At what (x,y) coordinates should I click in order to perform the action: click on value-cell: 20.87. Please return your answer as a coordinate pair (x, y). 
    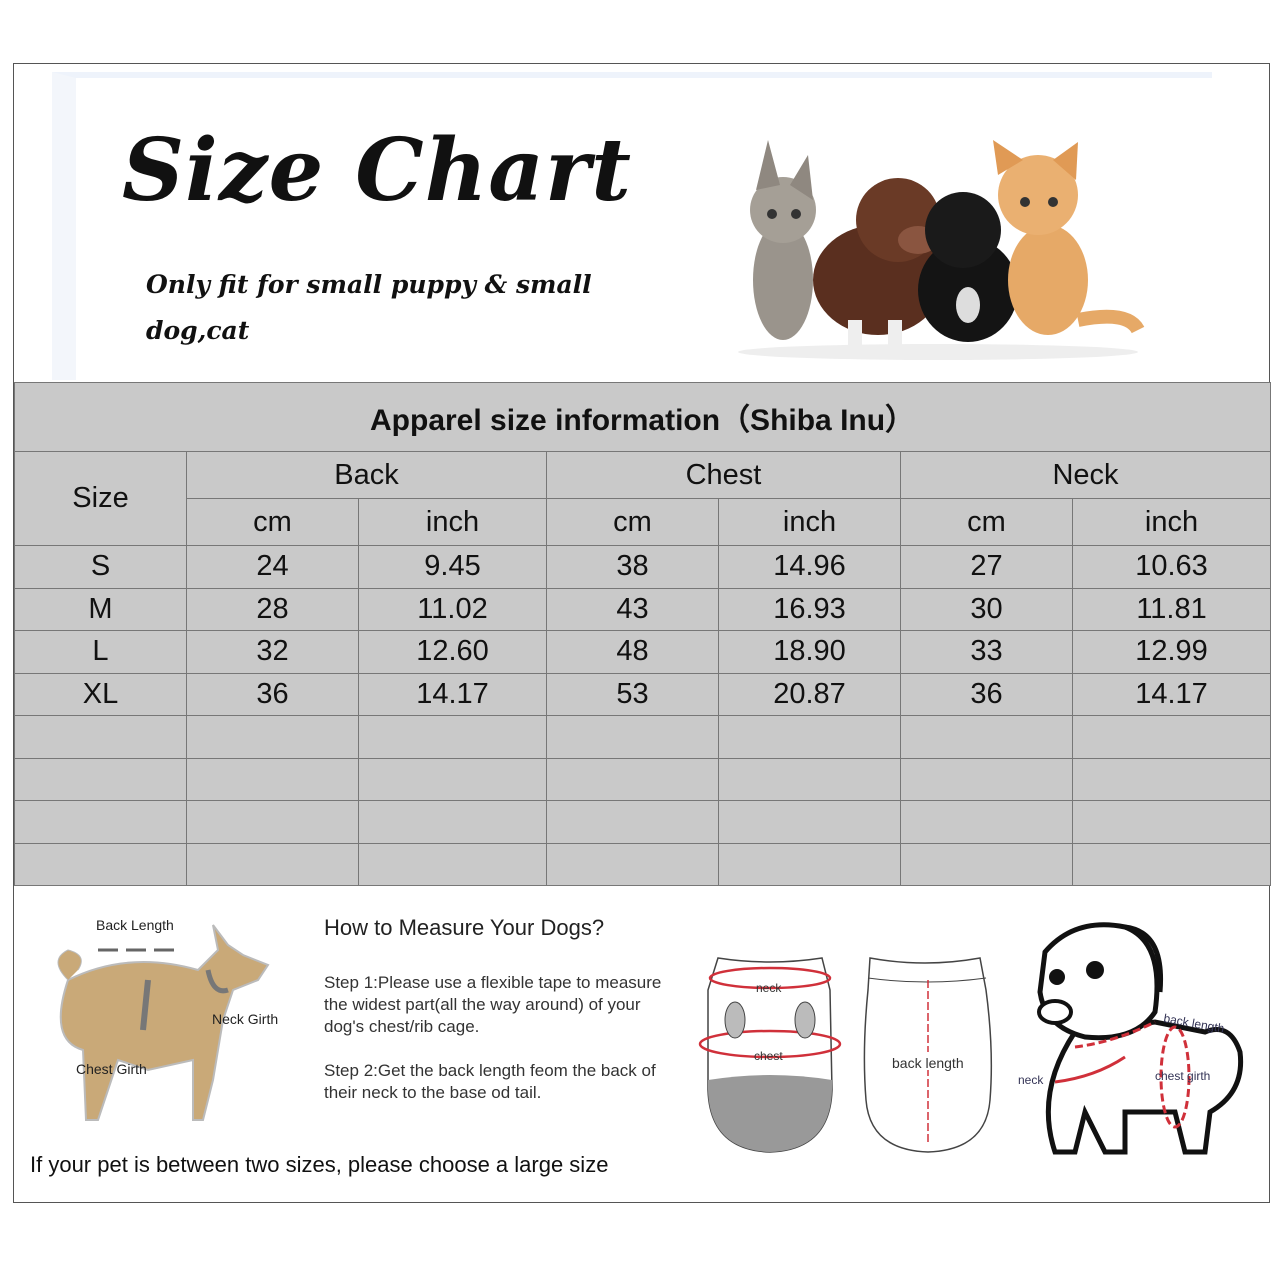
    Looking at the image, I should click on (809, 694).